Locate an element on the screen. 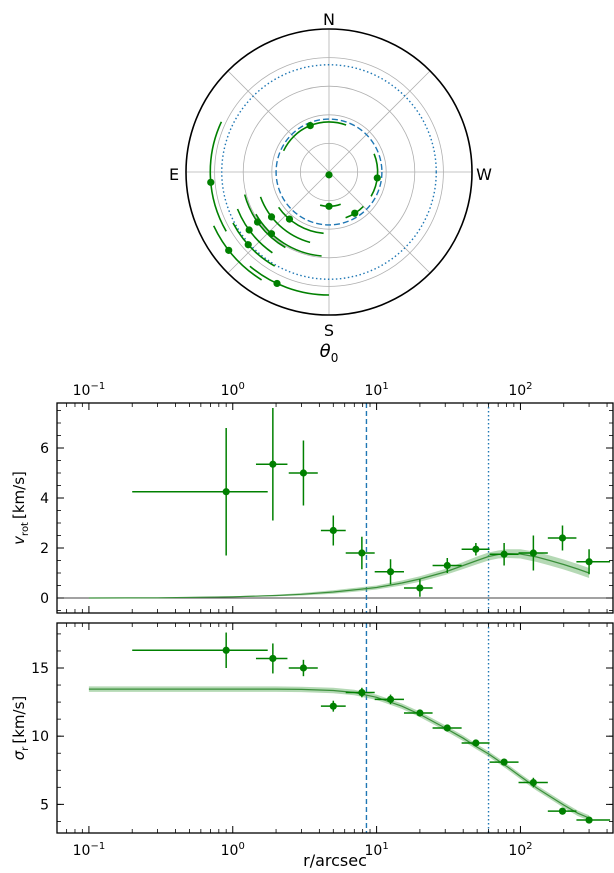  y-tick-label: 5 is located at coordinates (44, 805).